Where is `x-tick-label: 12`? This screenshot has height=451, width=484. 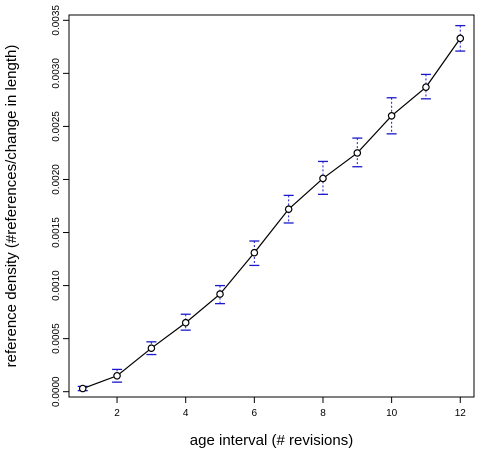 x-tick-label: 12 is located at coordinates (461, 413).